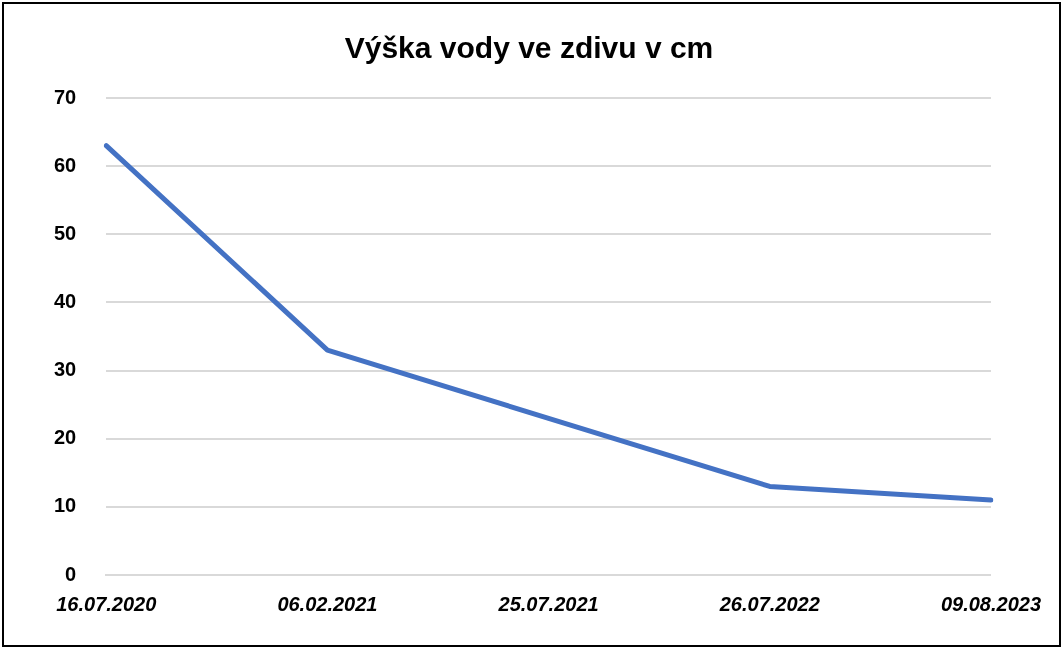 Image resolution: width=1063 pixels, height=649 pixels. What do you see at coordinates (991, 603) in the screenshot?
I see `x-tick-label: 09.08.2023` at bounding box center [991, 603].